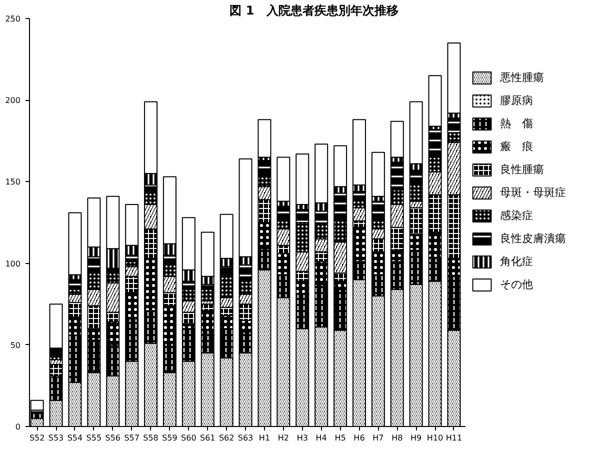 This screenshot has width=600, height=452. I want to click on x-tick-label: S56, so click(113, 438).